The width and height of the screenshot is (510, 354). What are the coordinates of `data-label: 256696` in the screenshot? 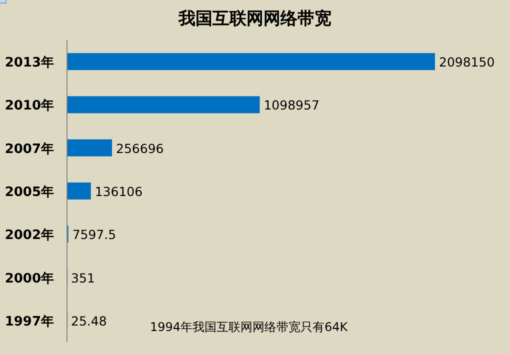 It's located at (140, 148).